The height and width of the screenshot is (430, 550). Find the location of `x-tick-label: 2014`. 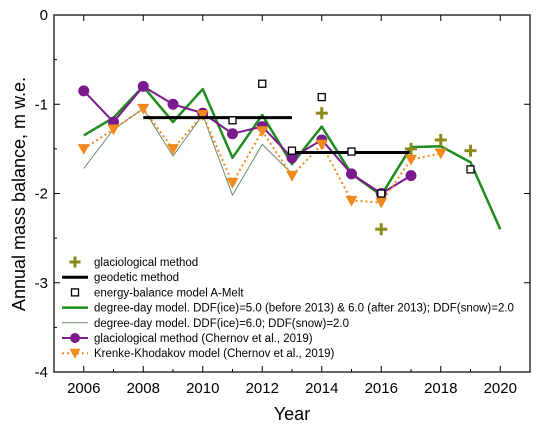

x-tick-label: 2014 is located at coordinates (321, 388).